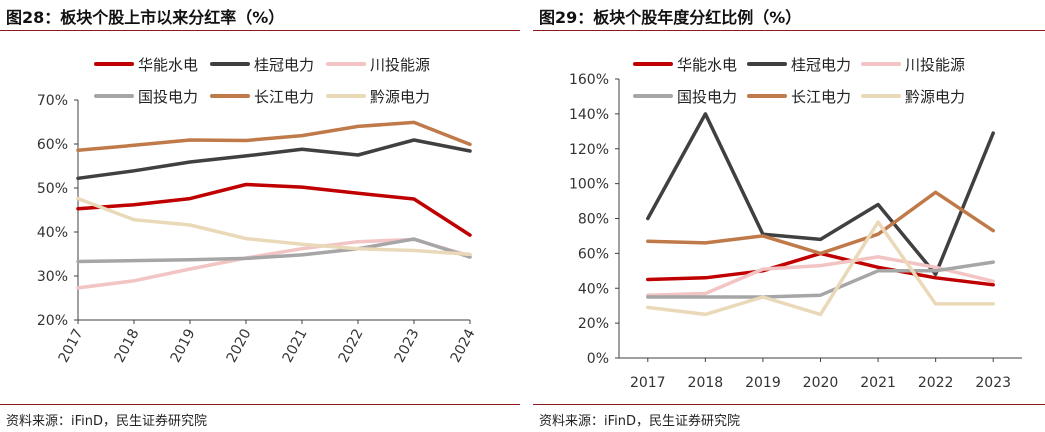  Describe the element at coordinates (52, 277) in the screenshot. I see `y-tick-label: 30%` at that location.